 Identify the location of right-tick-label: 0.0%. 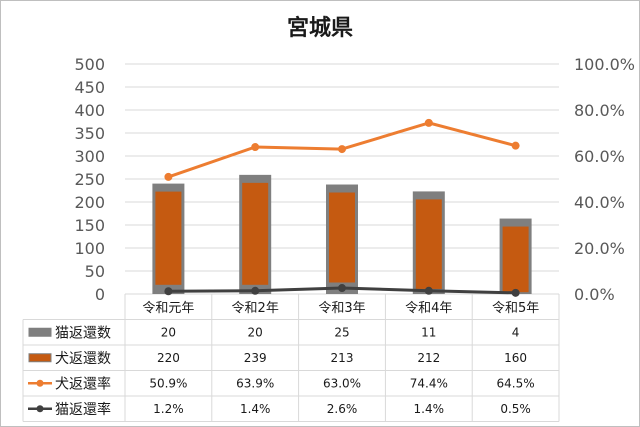
(594, 294).